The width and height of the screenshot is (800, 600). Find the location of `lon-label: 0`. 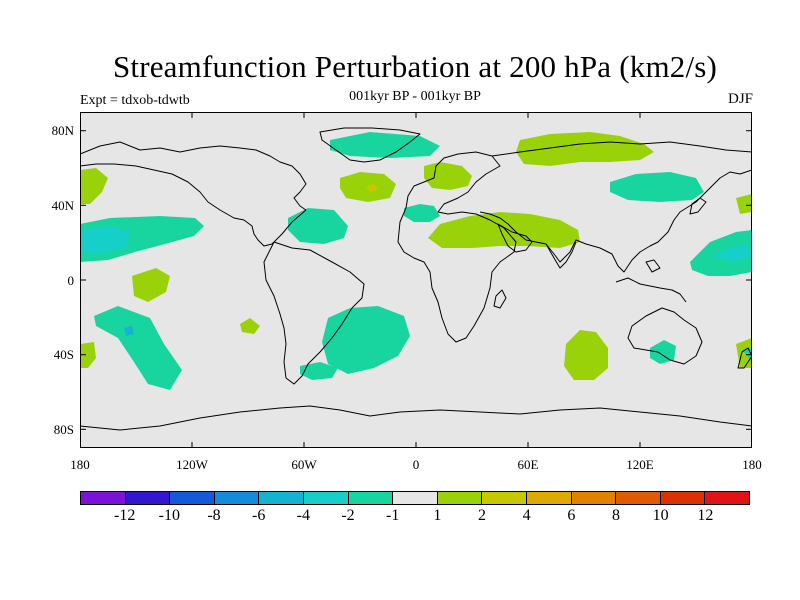

lon-label: 0 is located at coordinates (416, 464).